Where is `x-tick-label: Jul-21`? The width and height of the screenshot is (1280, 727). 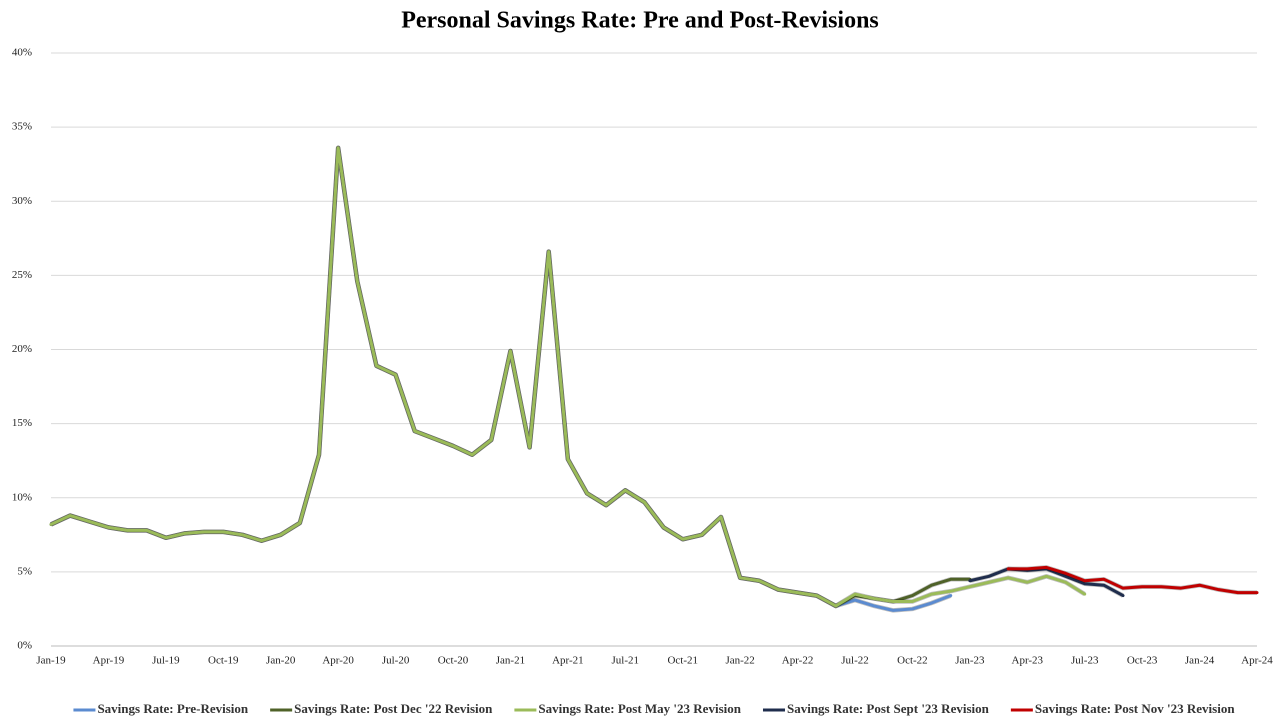
x-tick-label: Jul-21 is located at coordinates (626, 661).